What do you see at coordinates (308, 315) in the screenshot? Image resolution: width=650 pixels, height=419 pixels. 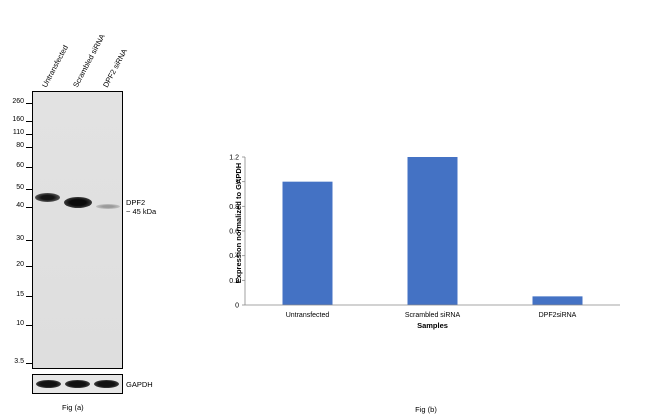 I see `x-tick-label: Untransfected` at bounding box center [308, 315].